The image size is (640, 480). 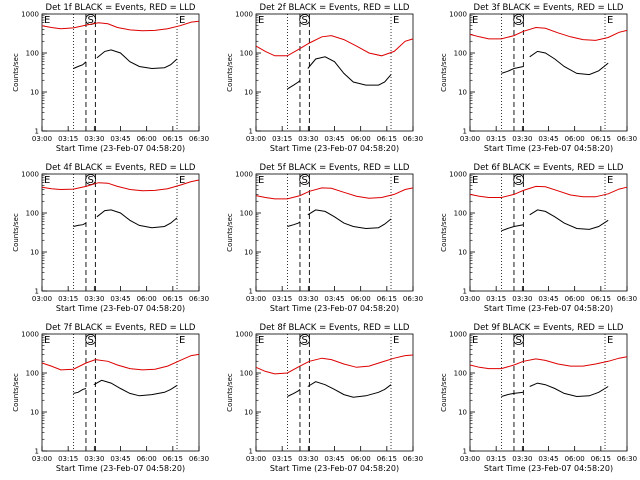 What do you see at coordinates (121, 168) in the screenshot?
I see `panel-title: Det 4f BLACK = Events, RED = LLD` at bounding box center [121, 168].